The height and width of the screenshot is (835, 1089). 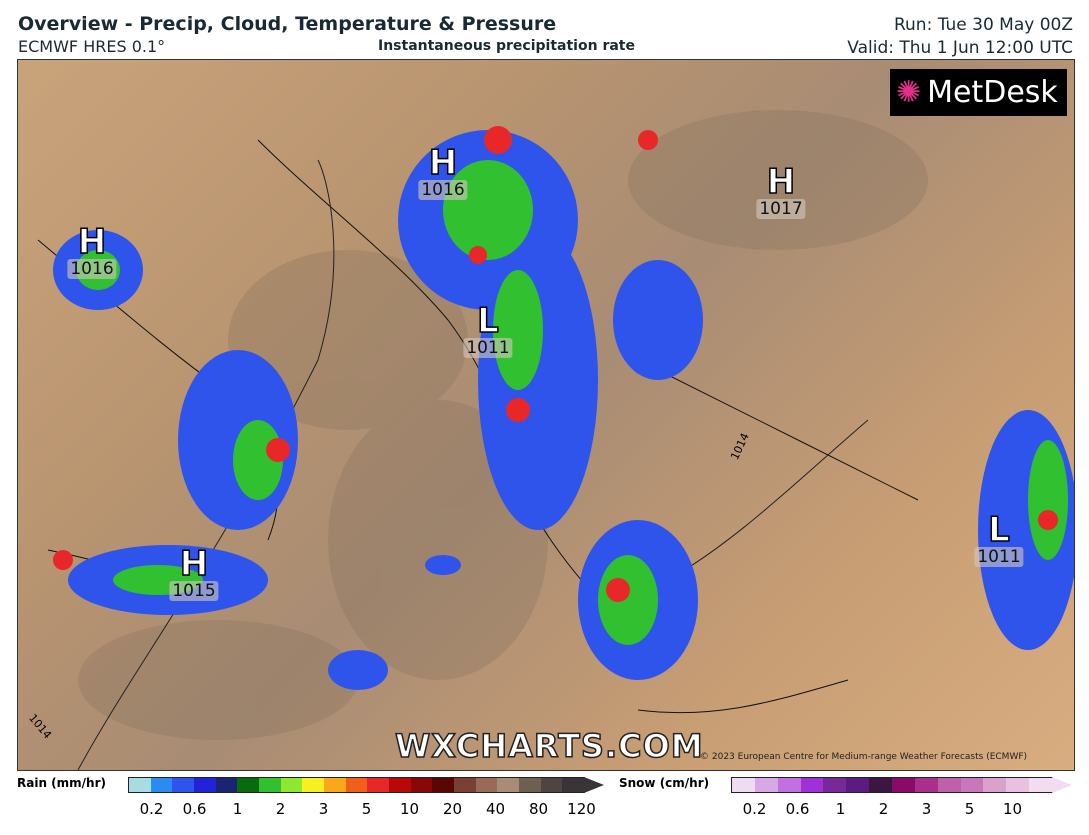 I want to click on rain-legend-label: Rain (mm/hr), so click(x=61, y=783).